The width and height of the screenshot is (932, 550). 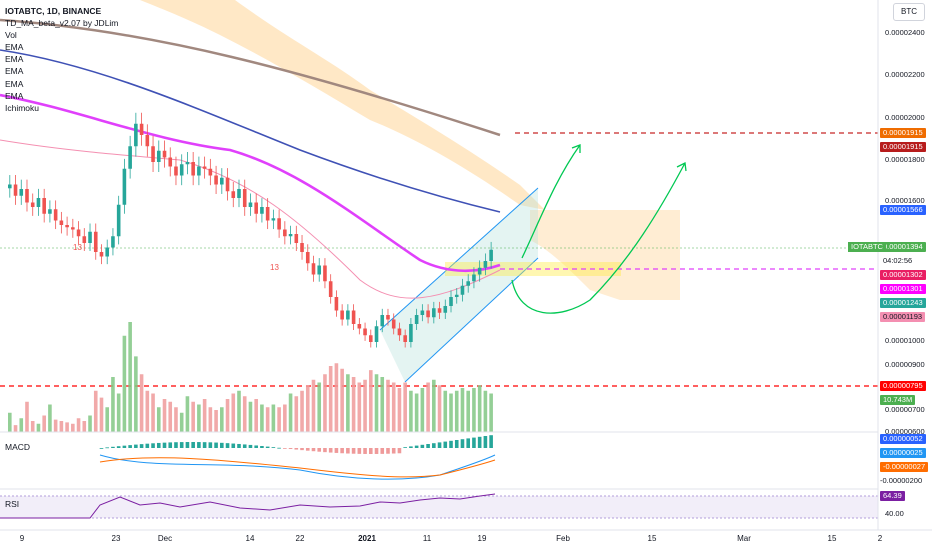 I want to click on badge-macd-hist: 0.00000052, so click(x=903, y=439).